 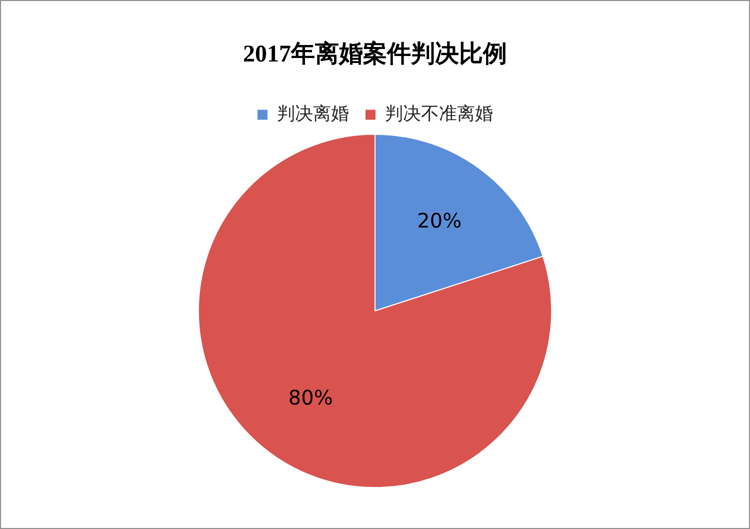 What do you see at coordinates (439, 113) in the screenshot?
I see `legend-label: 判决不准离婚` at bounding box center [439, 113].